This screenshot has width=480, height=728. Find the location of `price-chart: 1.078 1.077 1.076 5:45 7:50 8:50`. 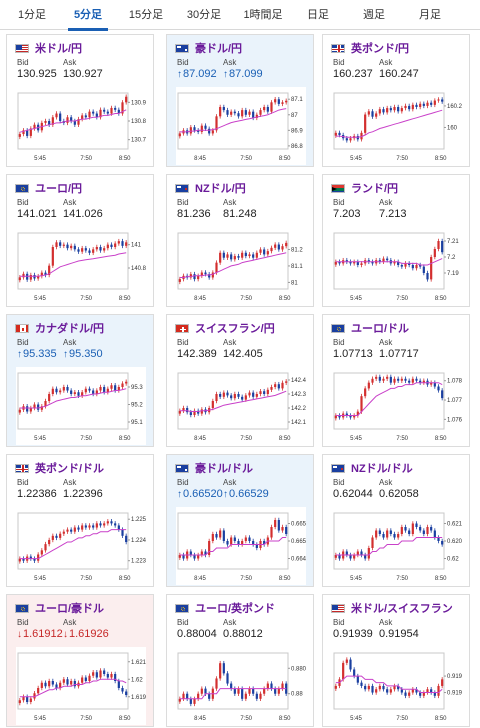

price-chart: 1.078 1.077 1.076 5:45 7:50 8:50 is located at coordinates (397, 406).